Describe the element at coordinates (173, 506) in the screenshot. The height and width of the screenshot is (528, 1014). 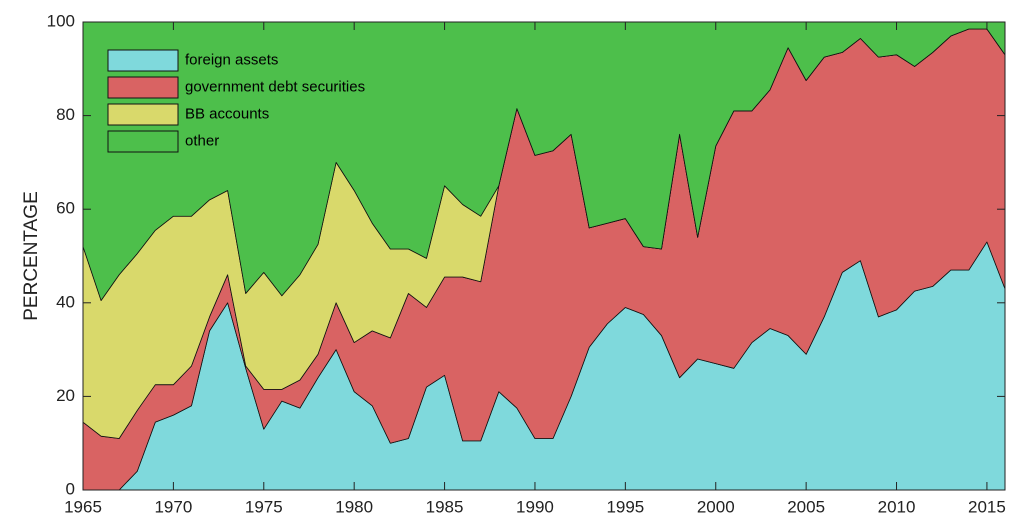
I see `x-tick-label: 1970` at that location.